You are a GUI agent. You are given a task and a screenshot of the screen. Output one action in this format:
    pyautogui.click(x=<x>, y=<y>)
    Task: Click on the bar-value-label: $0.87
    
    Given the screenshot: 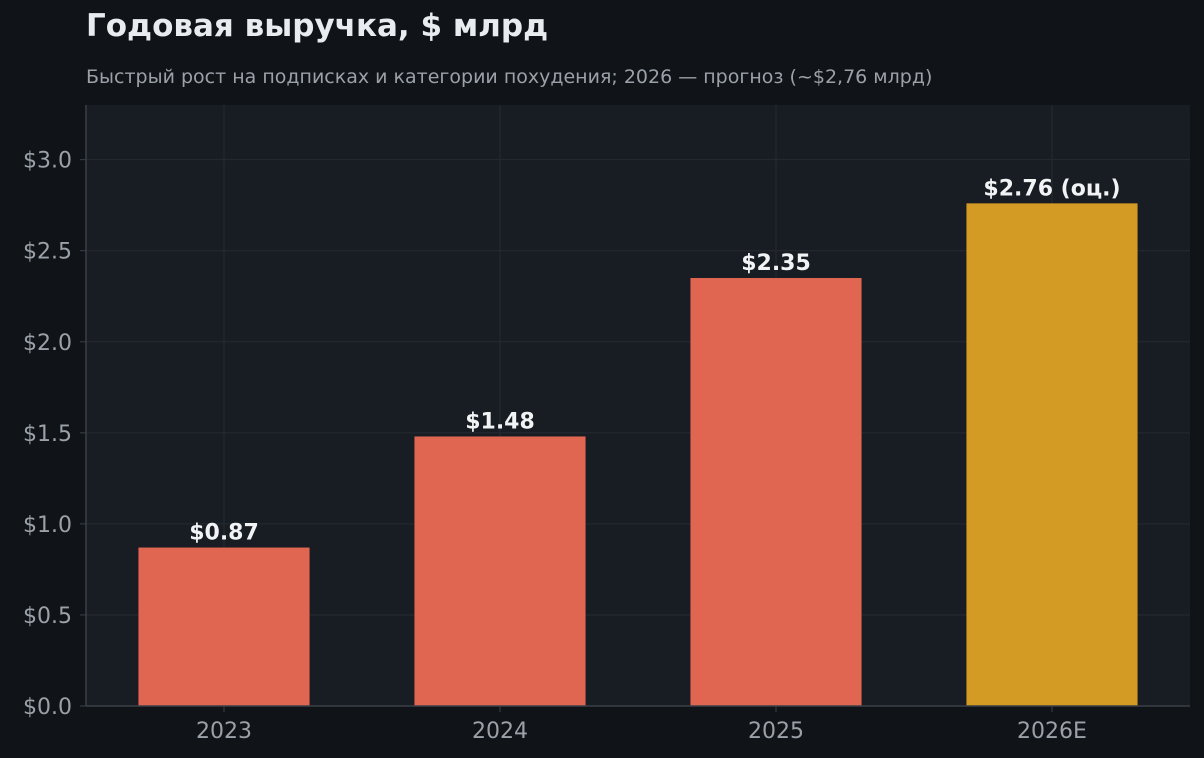 What is the action you would take?
    pyautogui.click(x=224, y=533)
    